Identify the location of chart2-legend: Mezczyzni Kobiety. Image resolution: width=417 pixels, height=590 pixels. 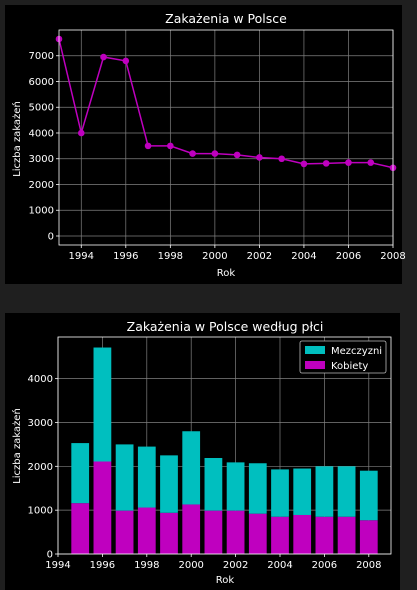
(343, 357).